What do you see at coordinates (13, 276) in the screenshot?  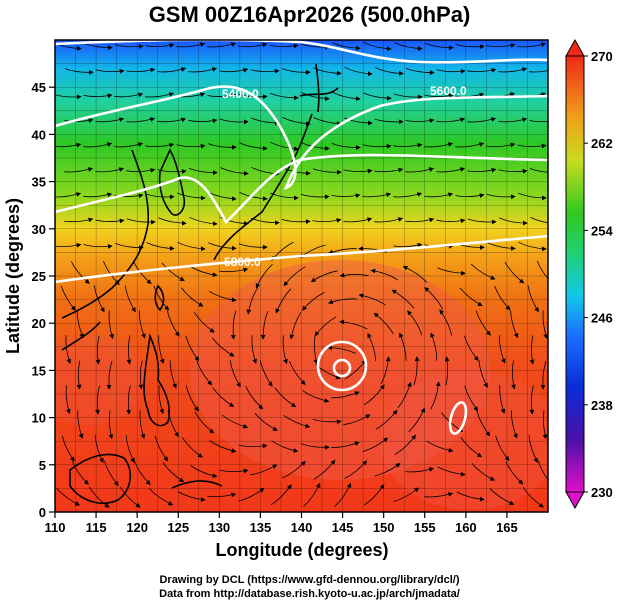 I see `y-axis-label: Latitude (degrees)` at bounding box center [13, 276].